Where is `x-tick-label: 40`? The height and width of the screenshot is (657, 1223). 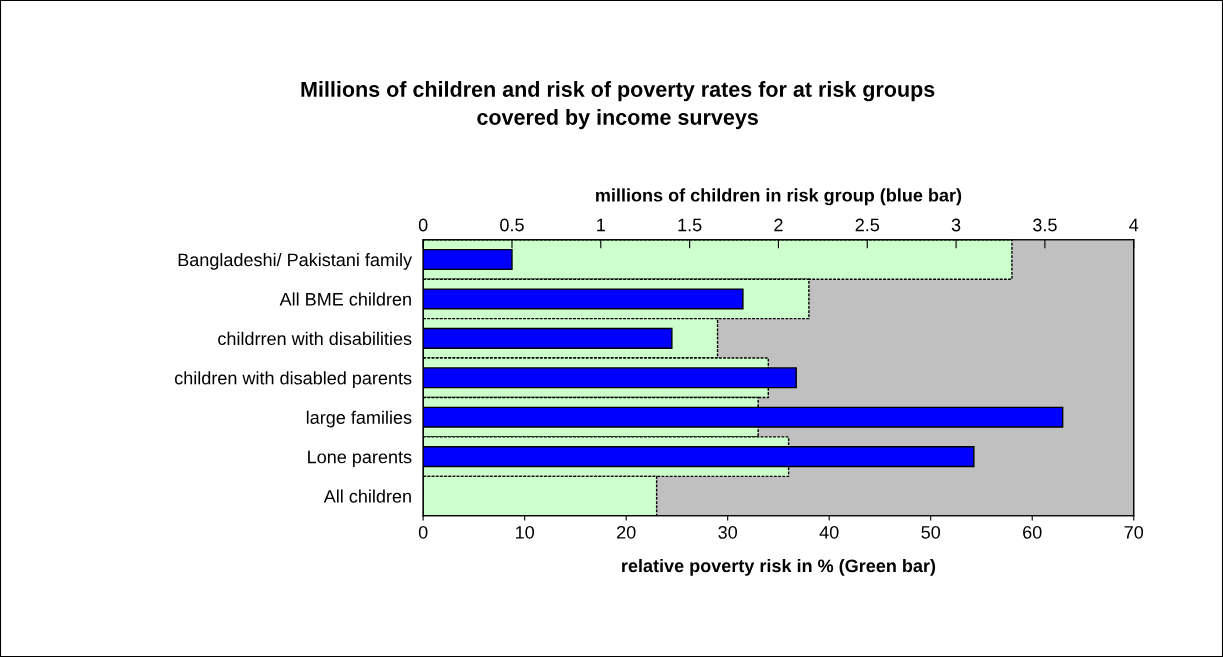 x-tick-label: 40 is located at coordinates (829, 532).